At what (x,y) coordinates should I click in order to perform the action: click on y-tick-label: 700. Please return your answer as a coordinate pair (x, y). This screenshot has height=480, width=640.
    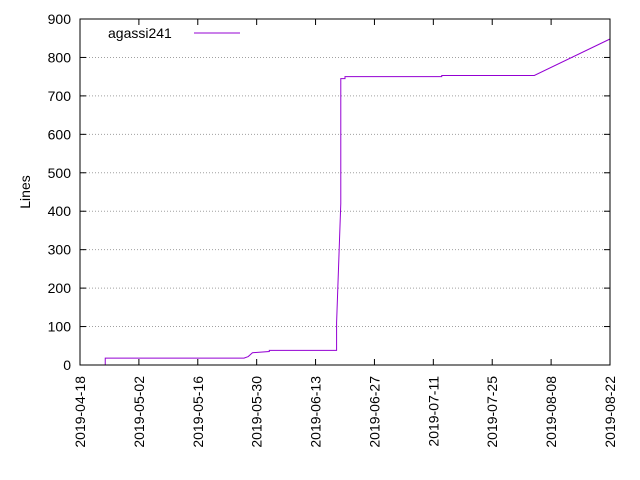
    Looking at the image, I should click on (60, 96).